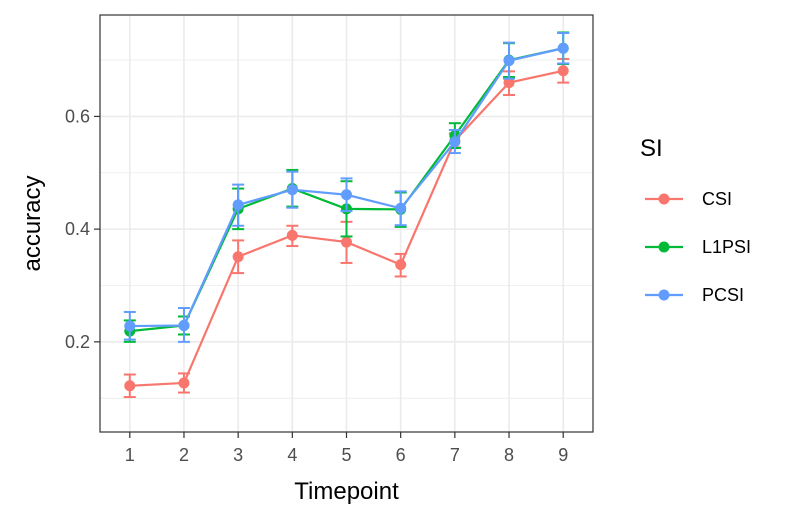 This screenshot has width=800, height=520. What do you see at coordinates (698, 247) in the screenshot?
I see `legend-item: L1PSI` at bounding box center [698, 247].